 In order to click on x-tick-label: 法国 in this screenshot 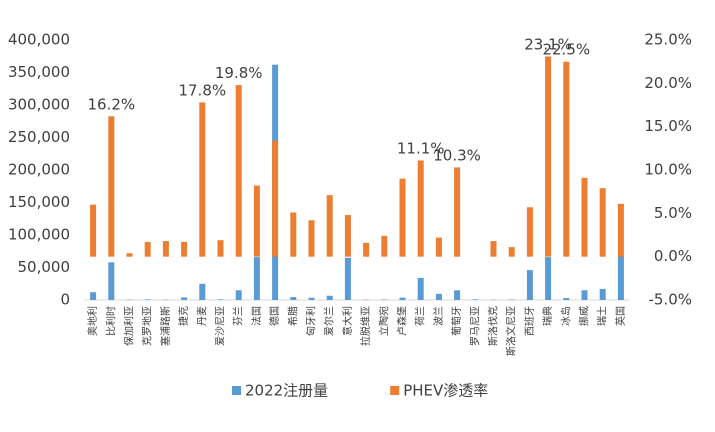, I will do `click(256, 316)`.